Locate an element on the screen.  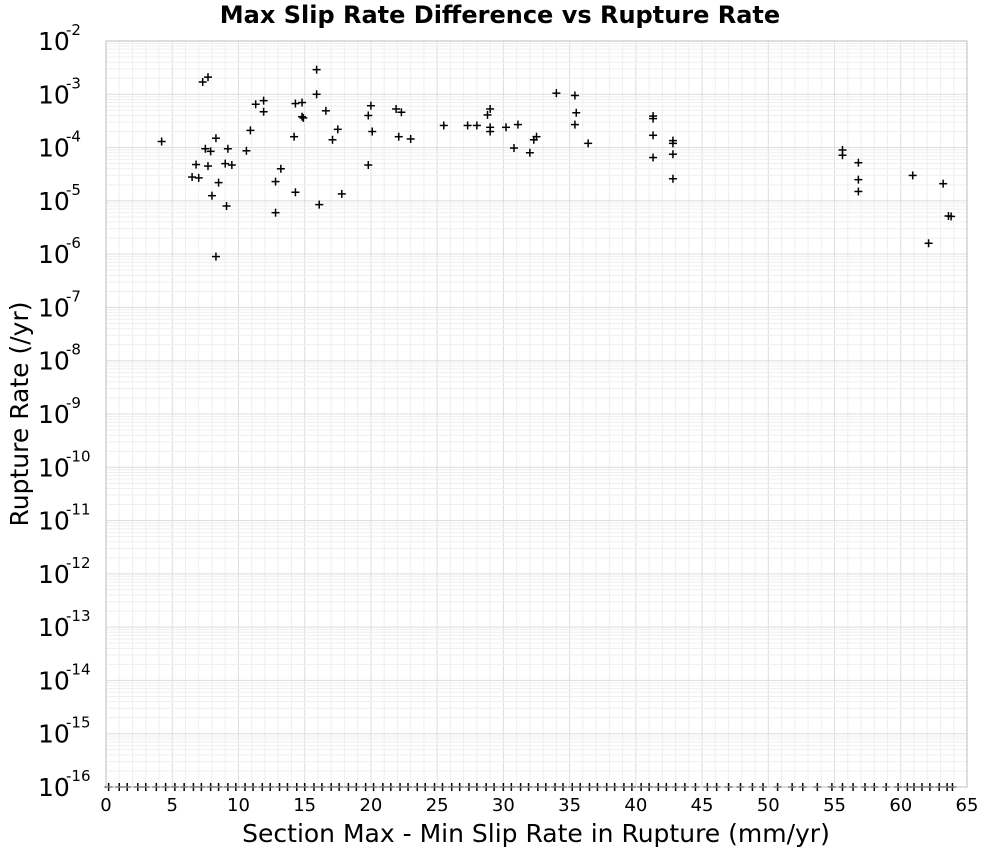
y-tick-label-exponent: -2 is located at coordinates (73, 30).